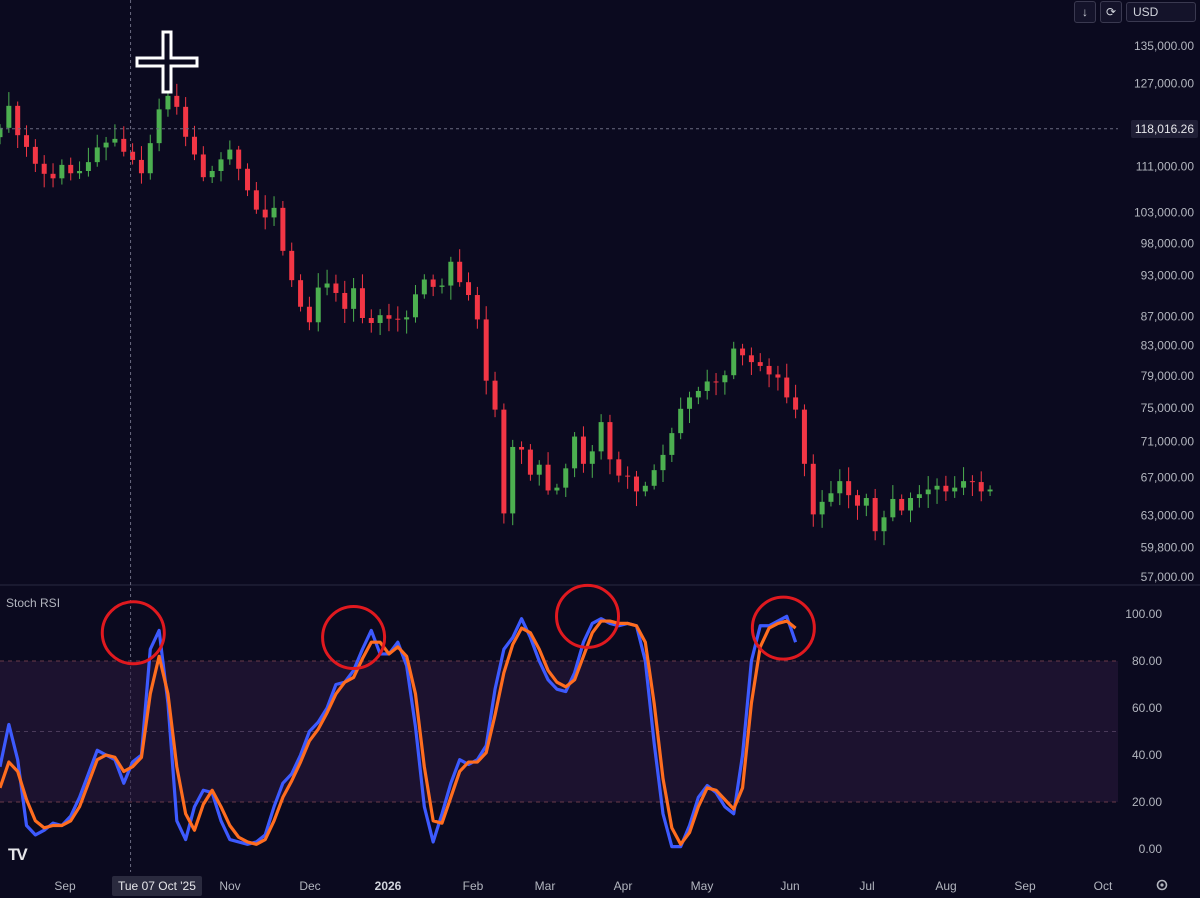  What do you see at coordinates (1161, 12) in the screenshot?
I see `currency-selector: USD` at bounding box center [1161, 12].